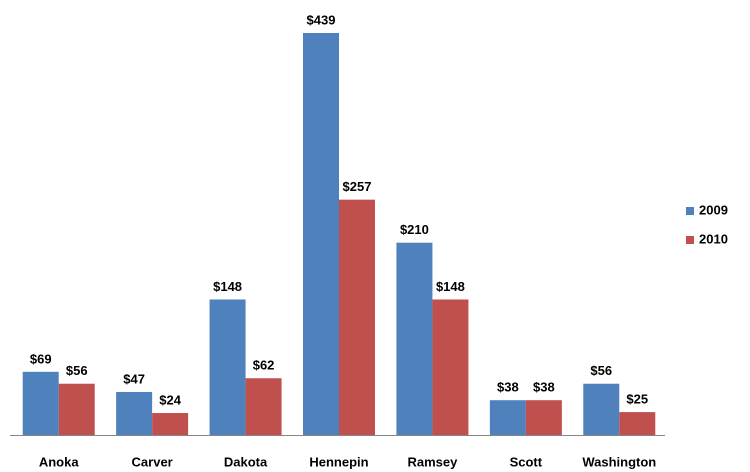 The width and height of the screenshot is (750, 472). I want to click on data-label: $439, so click(321, 19).